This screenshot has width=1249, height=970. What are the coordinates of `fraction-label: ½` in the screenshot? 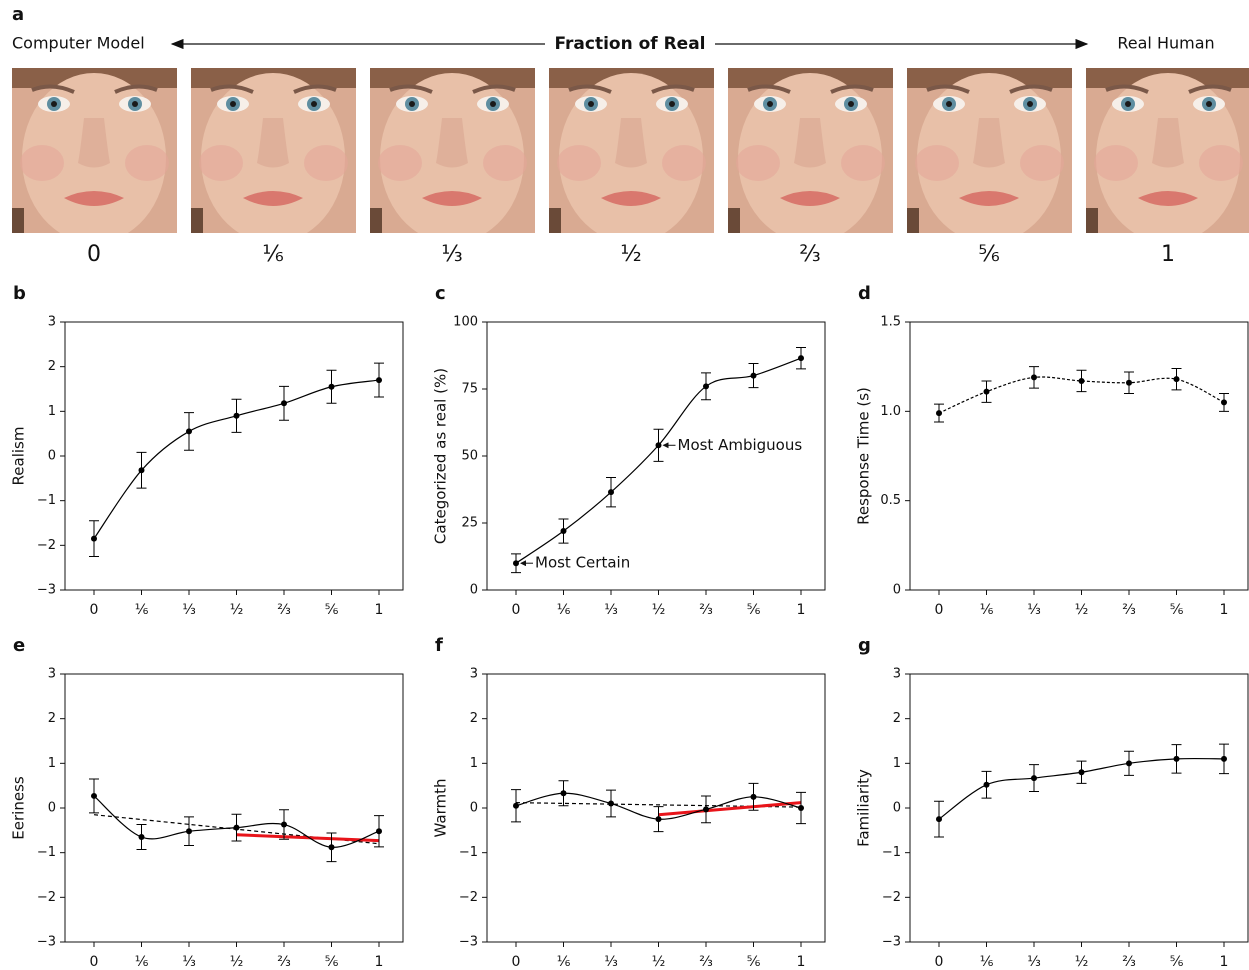 It's located at (630, 254).